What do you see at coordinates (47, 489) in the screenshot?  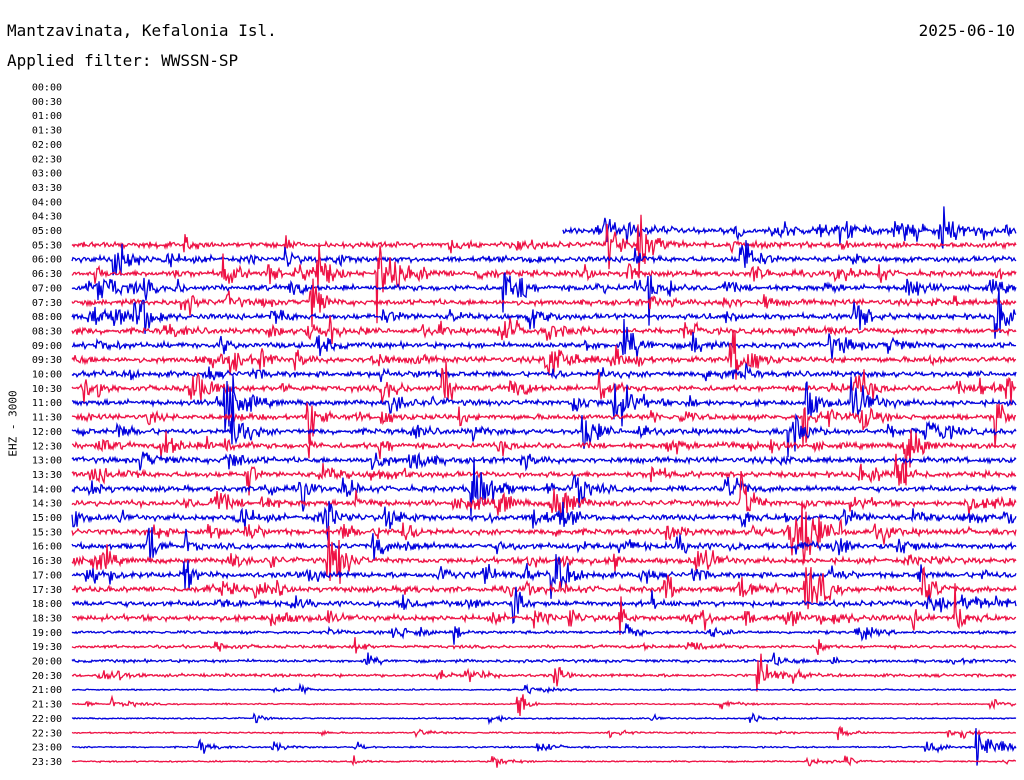 I see `time-tick-label: 14:00` at bounding box center [47, 489].